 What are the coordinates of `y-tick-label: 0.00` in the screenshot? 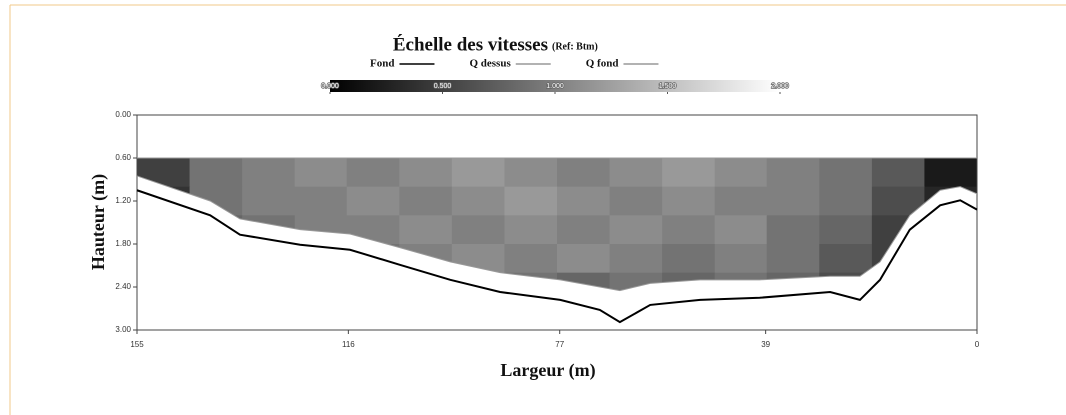 It's located at (123, 114).